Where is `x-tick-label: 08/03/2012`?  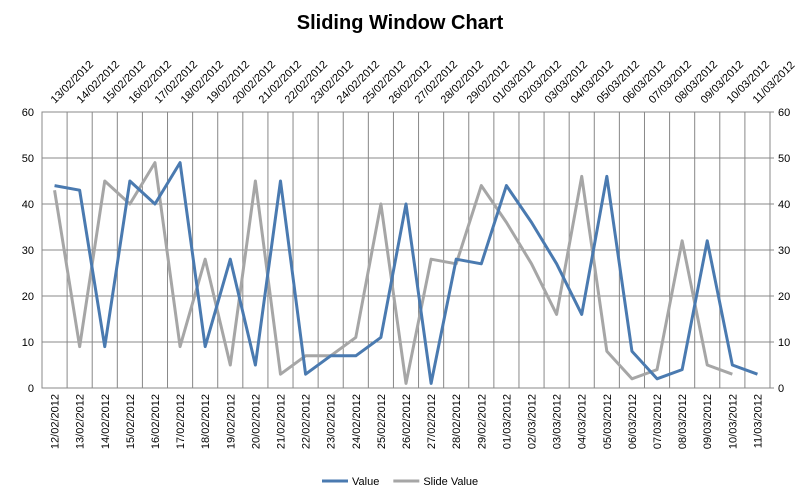
x-tick-label: 08/03/2012 is located at coordinates (683, 421).